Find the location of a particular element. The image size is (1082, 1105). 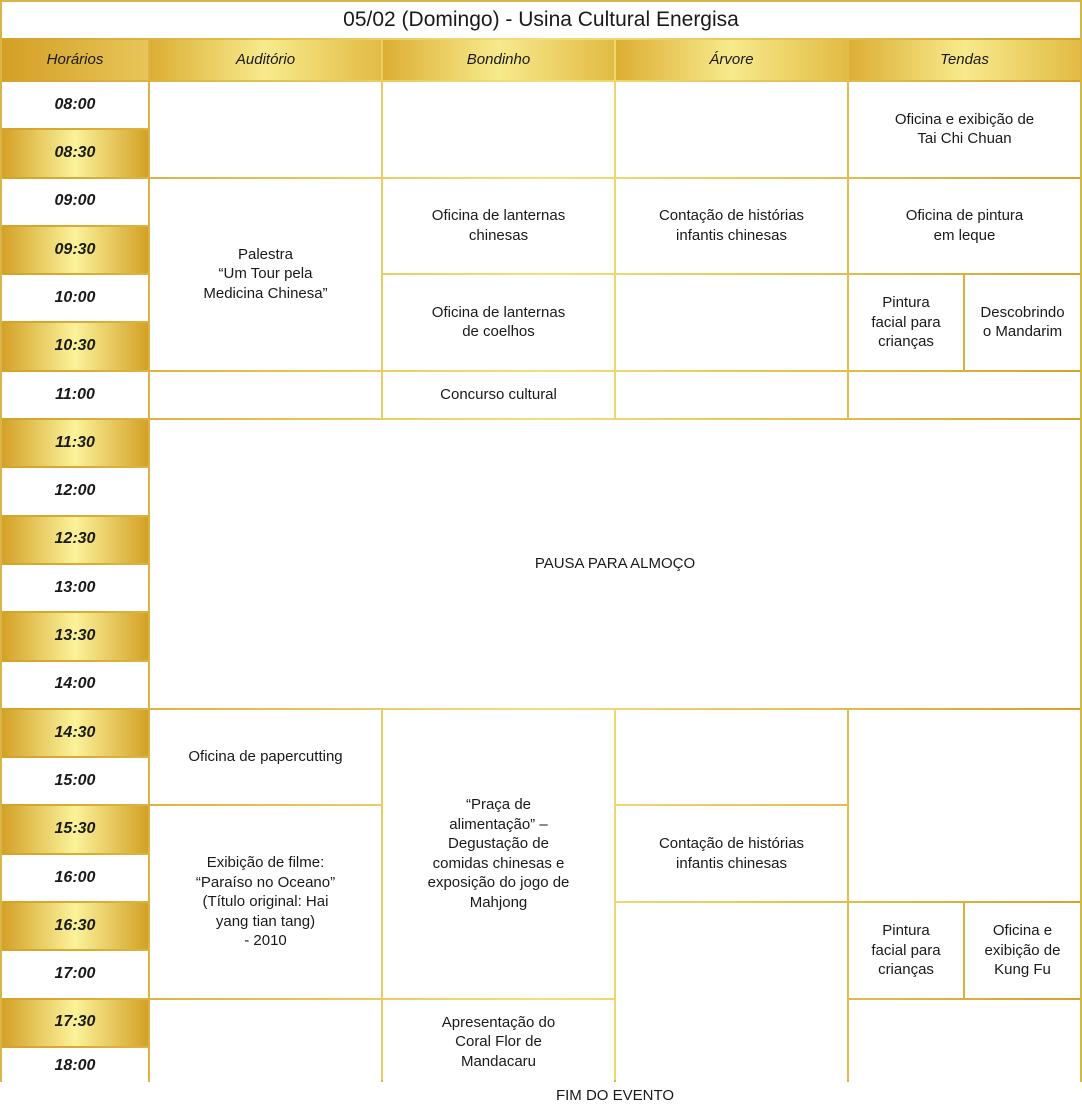

time-slot: 11:00 is located at coordinates (75, 395).